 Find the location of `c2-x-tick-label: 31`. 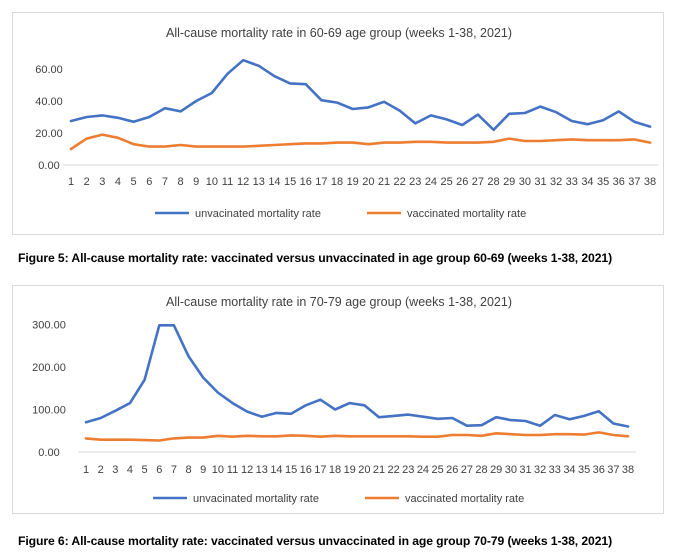

c2-x-tick-label: 31 is located at coordinates (525, 470).